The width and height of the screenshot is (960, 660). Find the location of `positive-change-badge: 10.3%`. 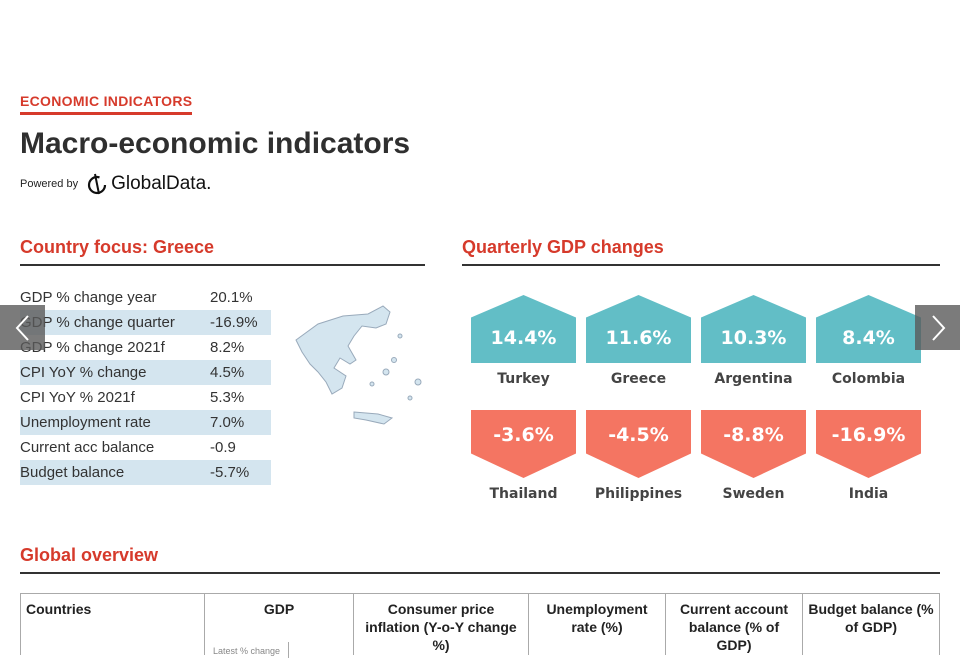

positive-change-badge: 10.3% is located at coordinates (753, 329).